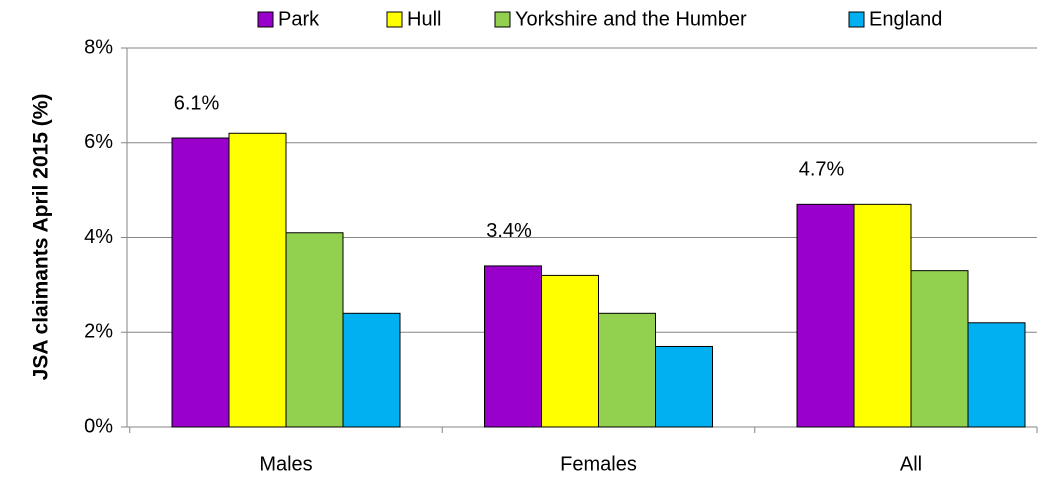 Image resolution: width=1059 pixels, height=482 pixels. Describe the element at coordinates (98, 47) in the screenshot. I see `y-tick-label: 8%` at that location.